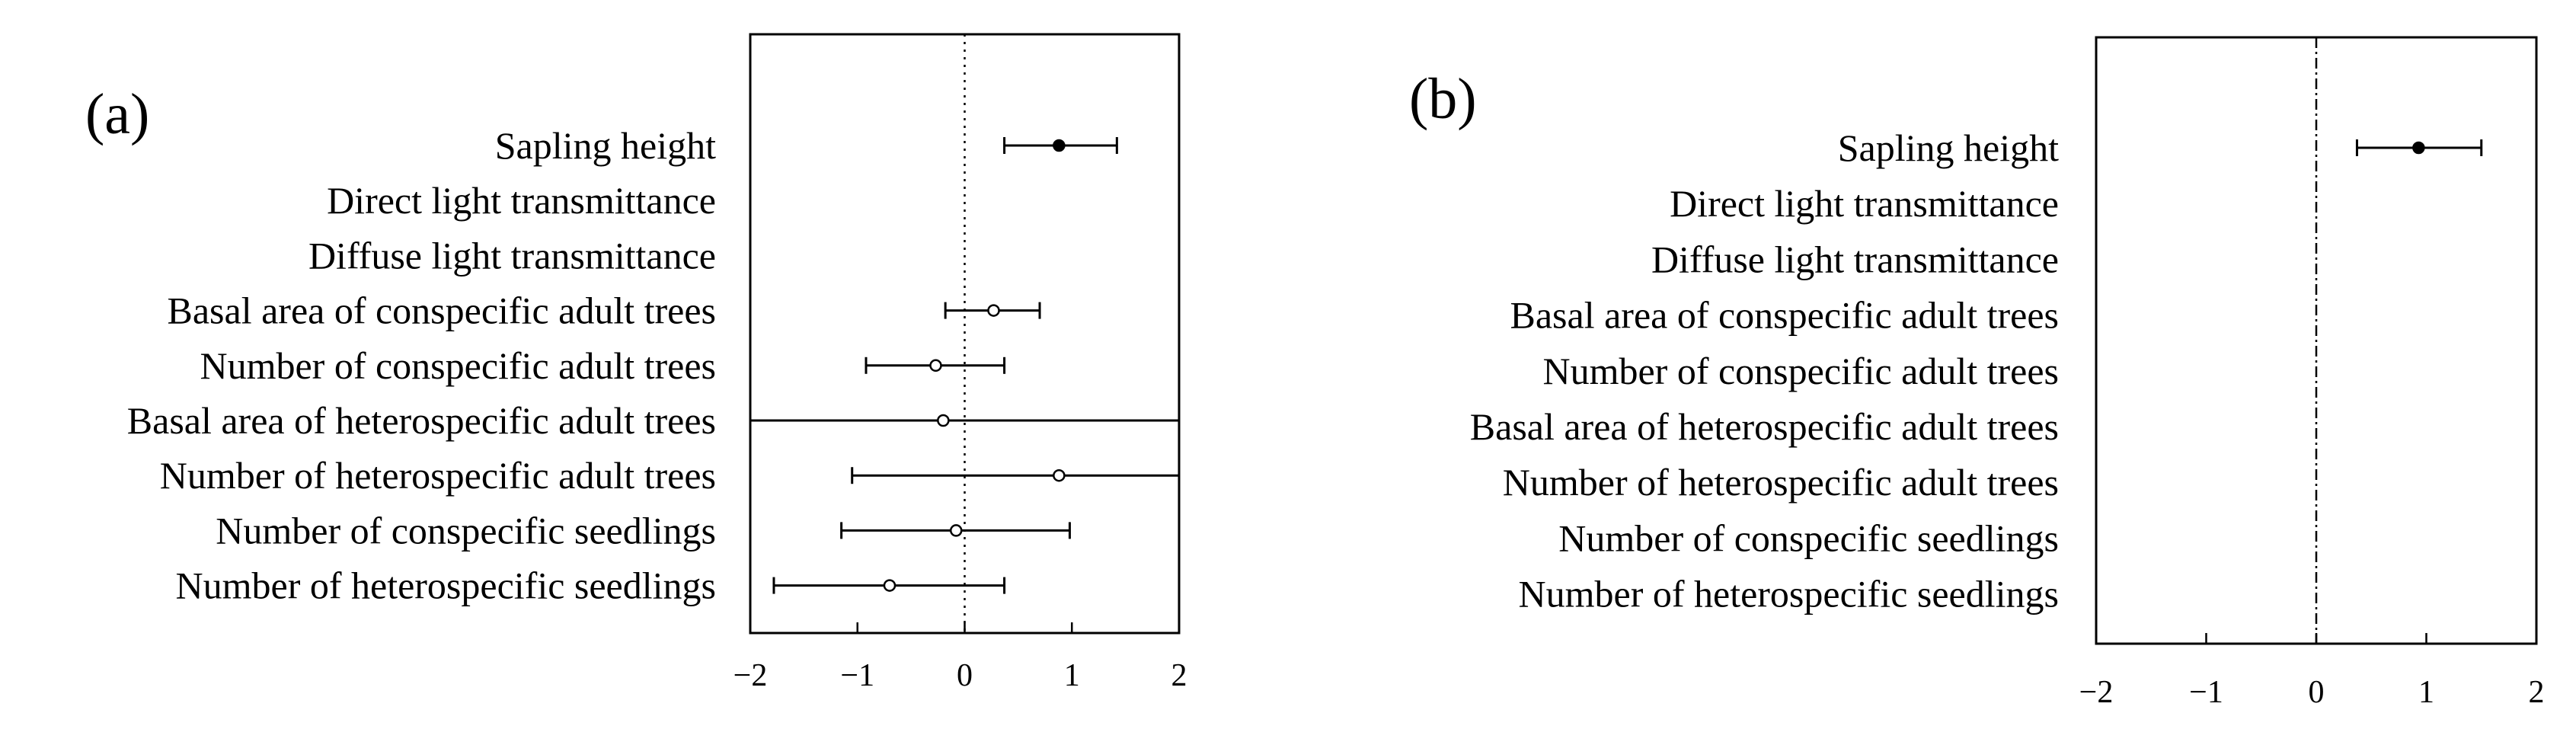 Image resolution: width=2576 pixels, height=729 pixels. What do you see at coordinates (117, 114) in the screenshot?
I see `panel-label: (a)` at bounding box center [117, 114].